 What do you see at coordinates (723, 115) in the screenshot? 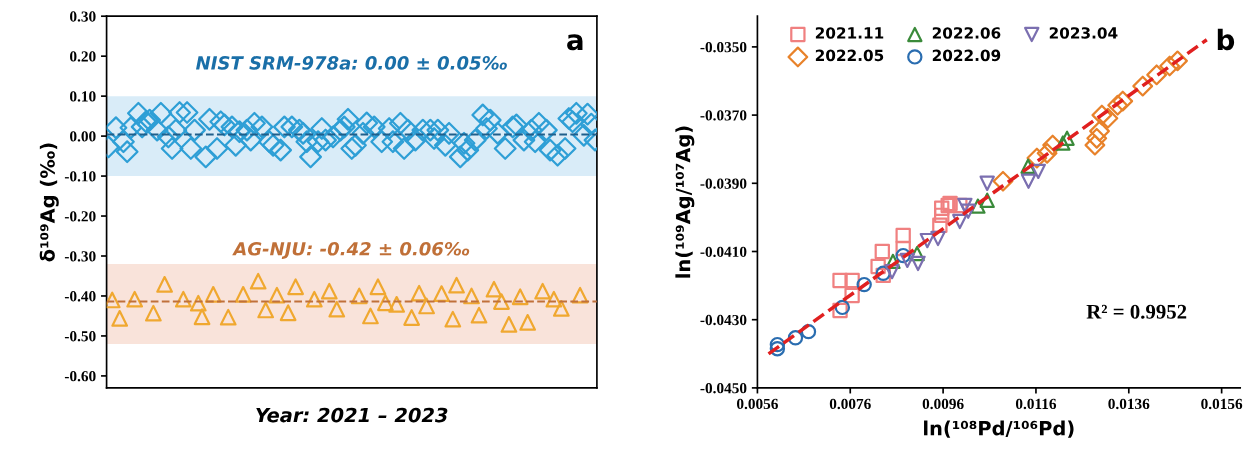
I see `y-tick-label: -0.0370` at bounding box center [723, 115].